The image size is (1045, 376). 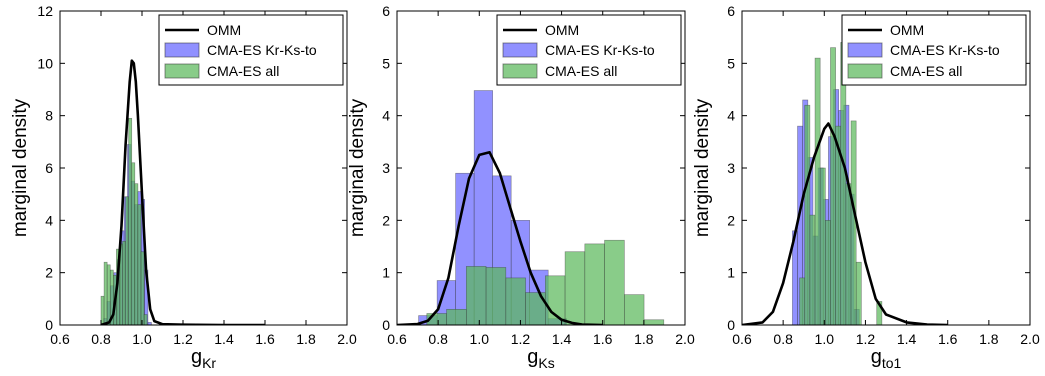 What do you see at coordinates (386, 63) in the screenshot?
I see `y-tick-label: 5` at bounding box center [386, 63].